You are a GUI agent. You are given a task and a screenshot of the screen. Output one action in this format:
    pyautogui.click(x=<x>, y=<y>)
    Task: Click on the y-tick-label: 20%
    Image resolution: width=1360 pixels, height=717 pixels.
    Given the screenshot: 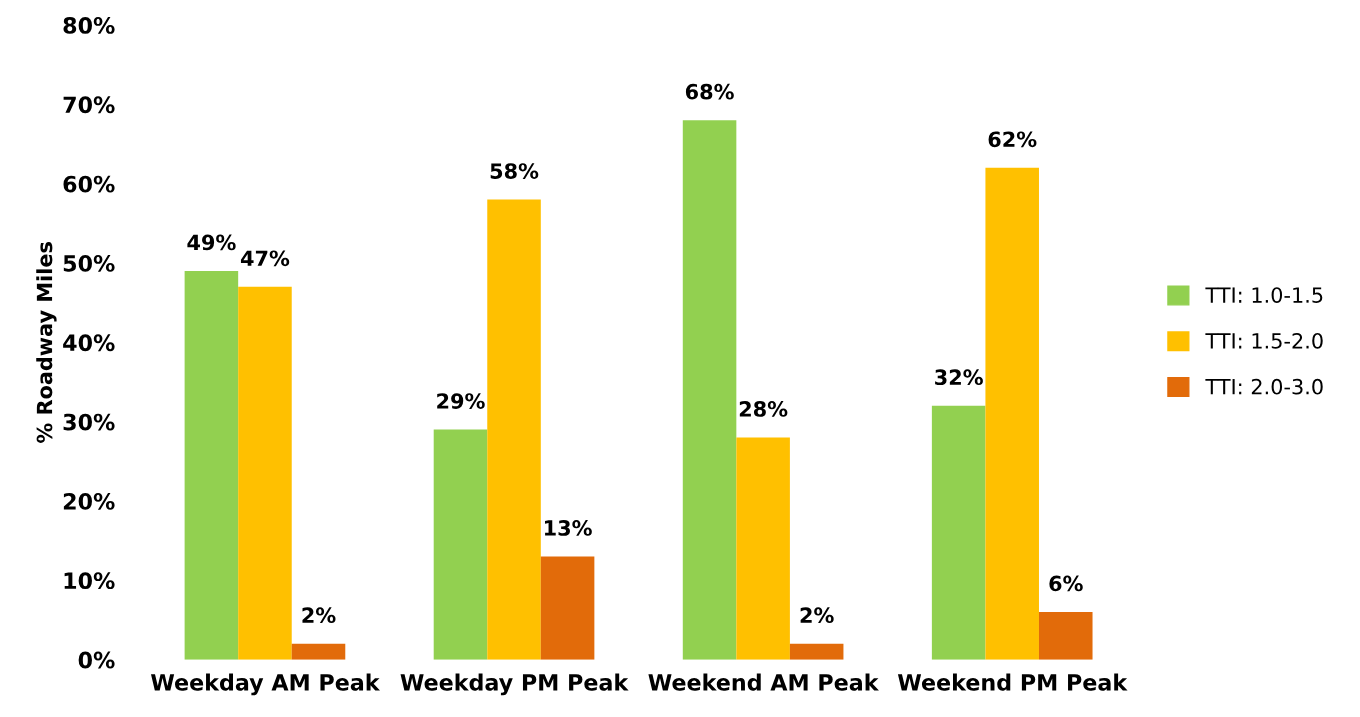 What is the action you would take?
    pyautogui.click(x=89, y=501)
    